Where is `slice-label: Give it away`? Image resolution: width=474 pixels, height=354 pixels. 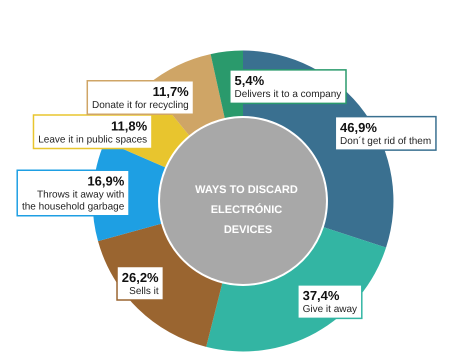 slice-label: Give it away is located at coordinates (330, 310).